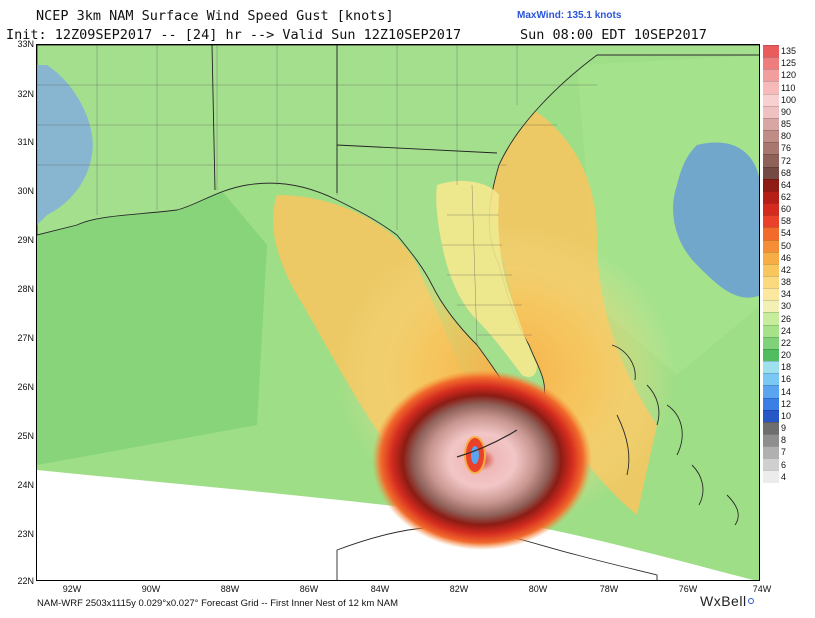 The image size is (815, 618). I want to click on colorbar-label: 12, so click(786, 403).